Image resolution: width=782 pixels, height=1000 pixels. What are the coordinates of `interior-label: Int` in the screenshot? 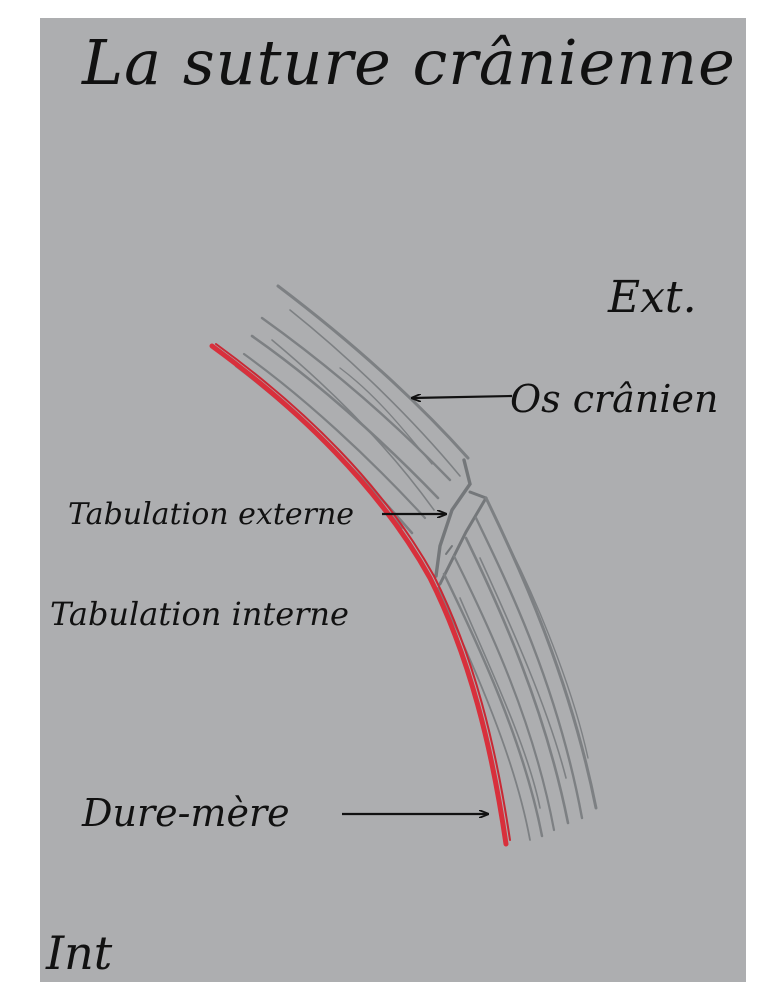 It's located at (79, 953).